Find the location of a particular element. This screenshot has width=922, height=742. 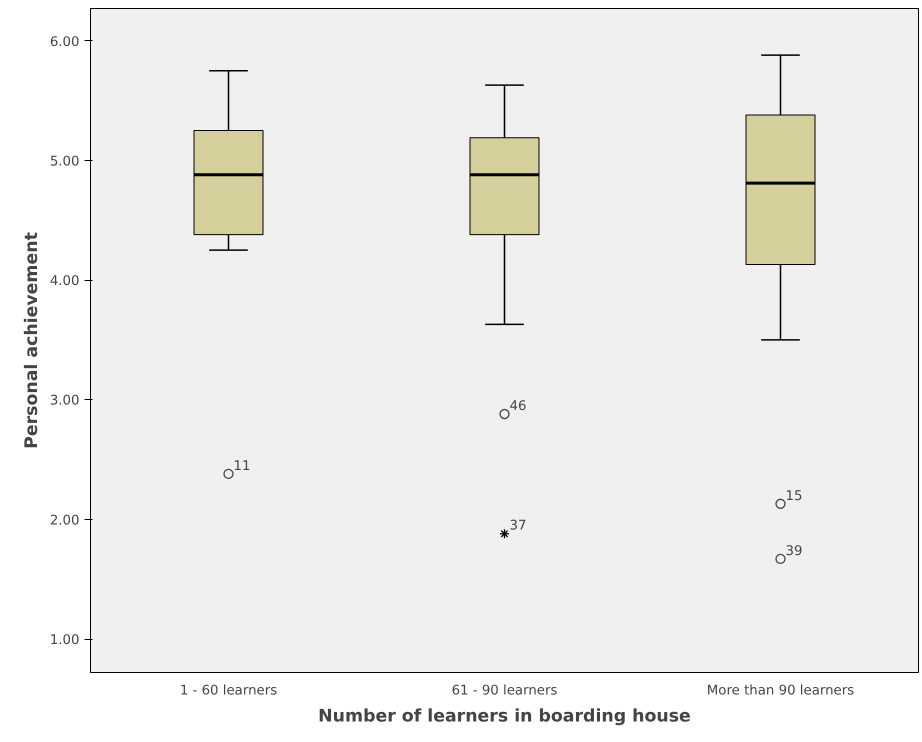

y-tick-label: 4.00 is located at coordinates (65, 282).